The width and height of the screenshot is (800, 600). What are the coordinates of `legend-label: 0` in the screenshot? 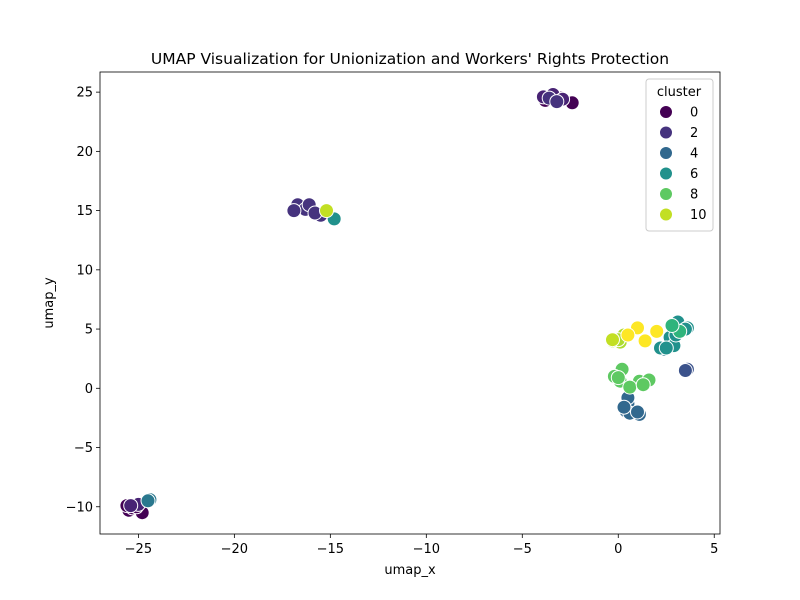 It's located at (694, 113).